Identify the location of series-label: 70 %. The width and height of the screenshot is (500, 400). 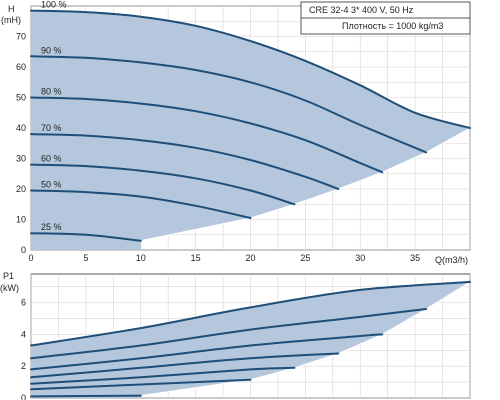
(51, 128).